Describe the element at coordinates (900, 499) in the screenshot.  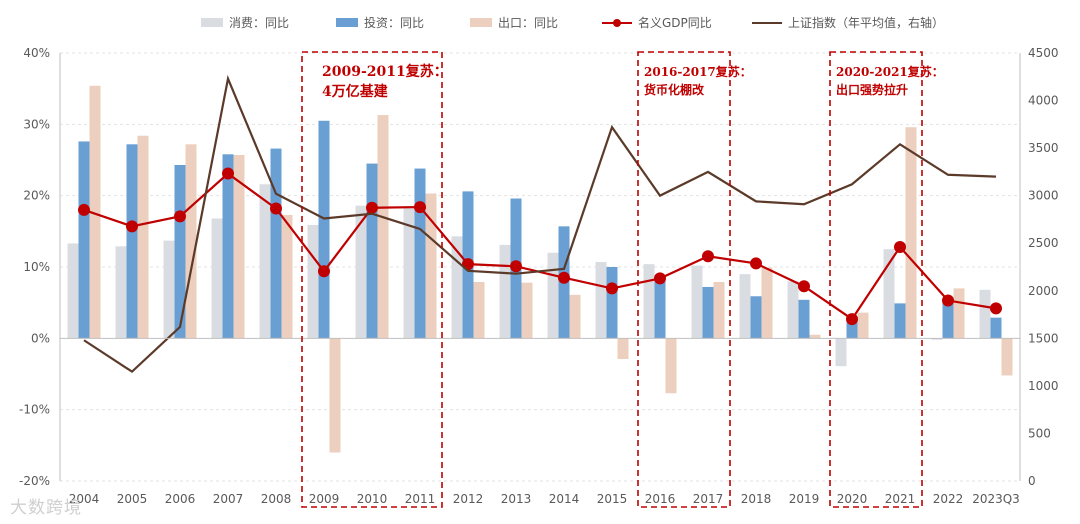
I see `x-tick-label: 2021` at that location.